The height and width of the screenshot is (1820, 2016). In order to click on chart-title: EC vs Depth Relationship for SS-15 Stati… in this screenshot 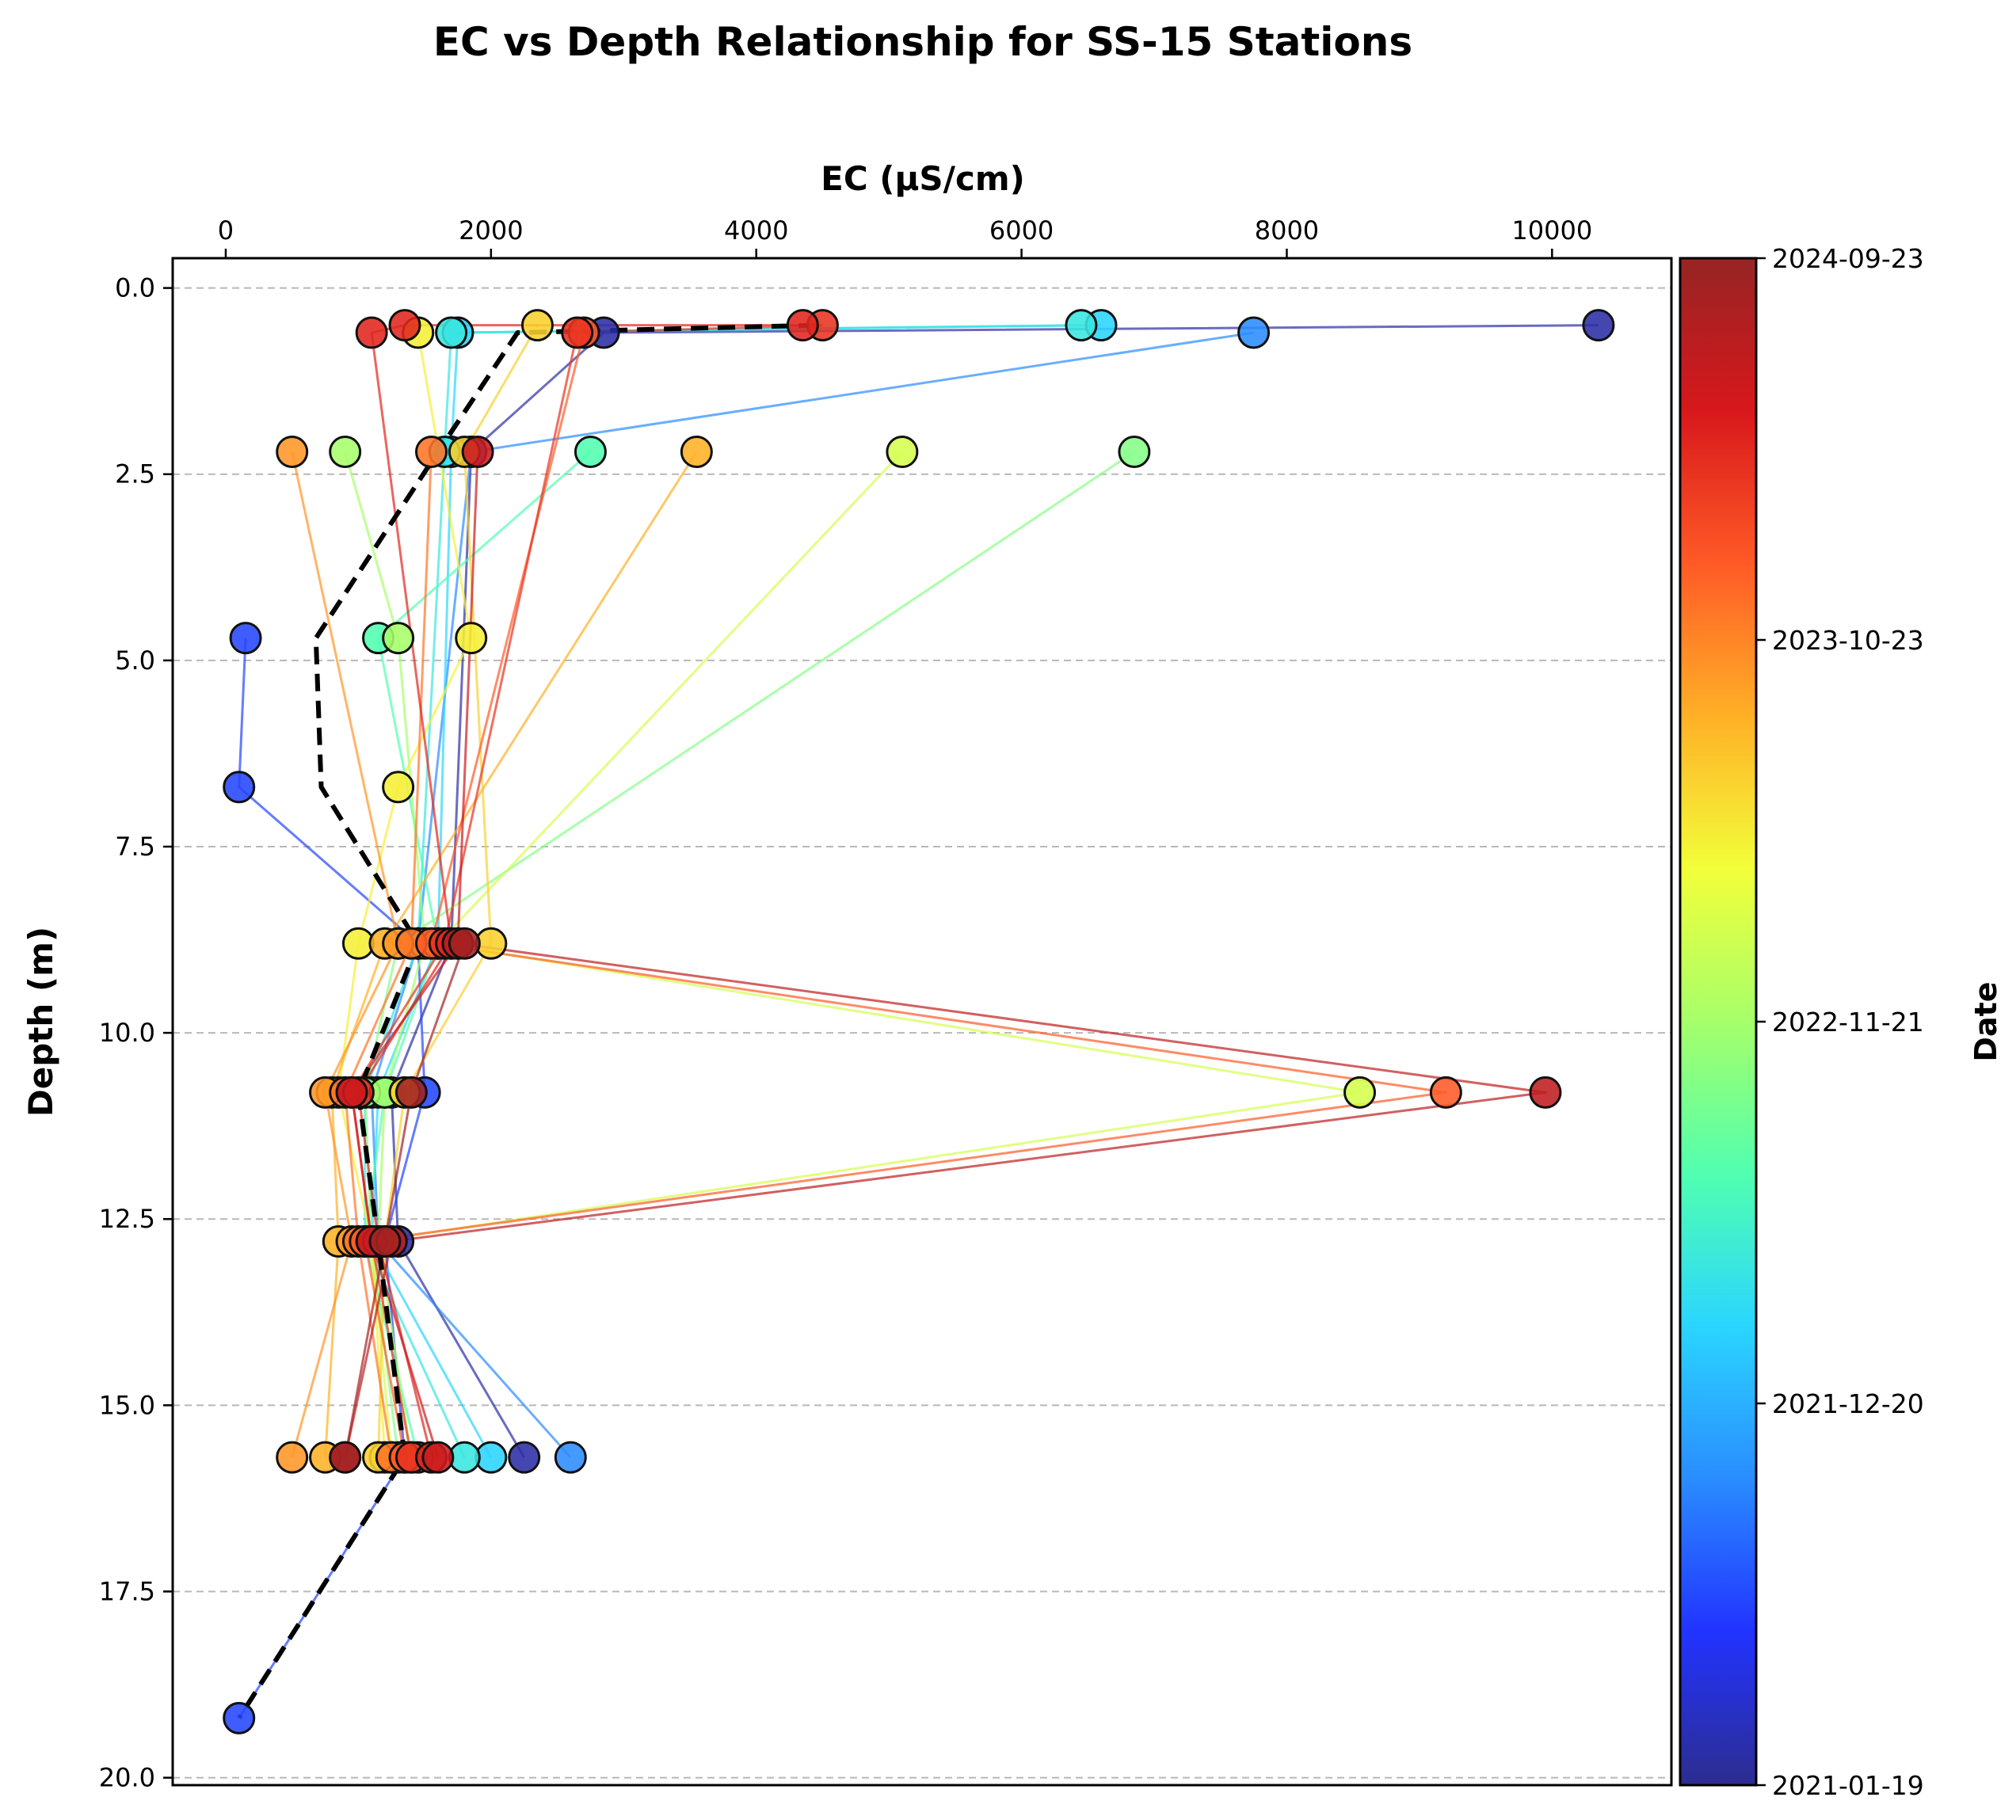, I will do `click(922, 42)`.